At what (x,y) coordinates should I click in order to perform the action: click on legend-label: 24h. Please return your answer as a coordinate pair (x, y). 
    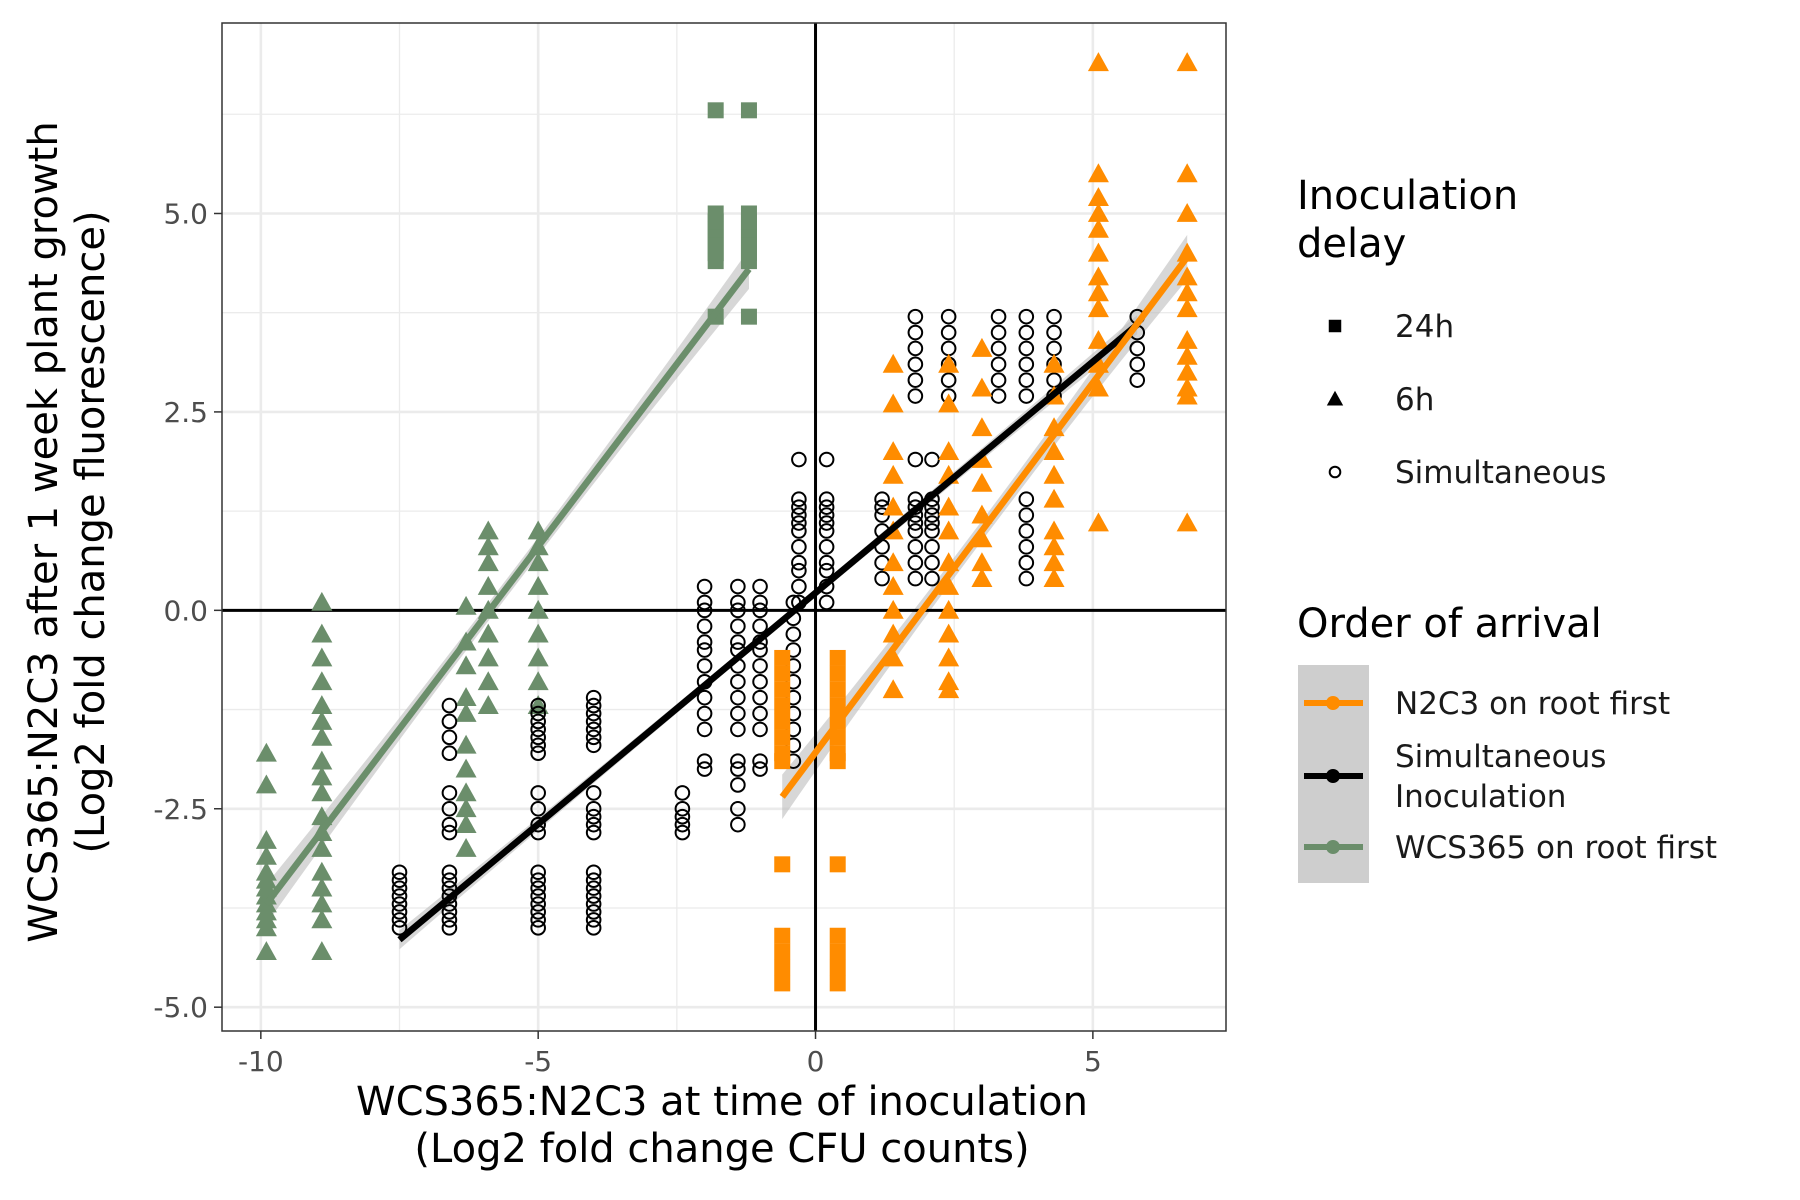
    Looking at the image, I should click on (1424, 327).